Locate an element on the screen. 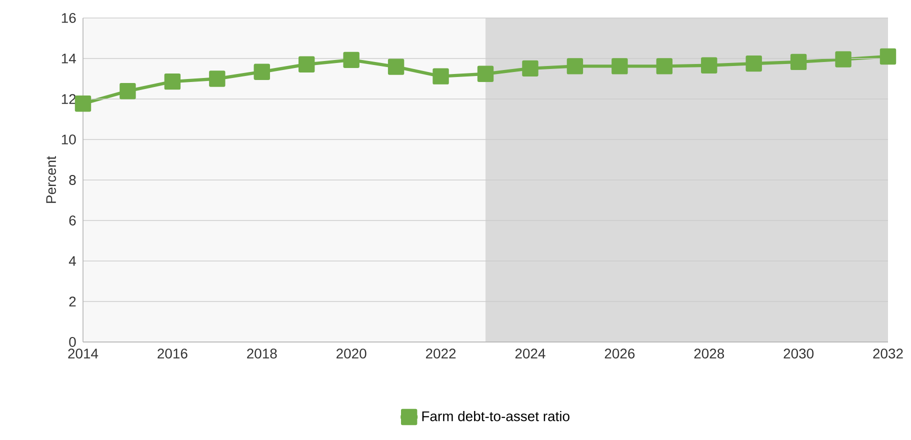  x-tick-label: 2028 is located at coordinates (709, 353).